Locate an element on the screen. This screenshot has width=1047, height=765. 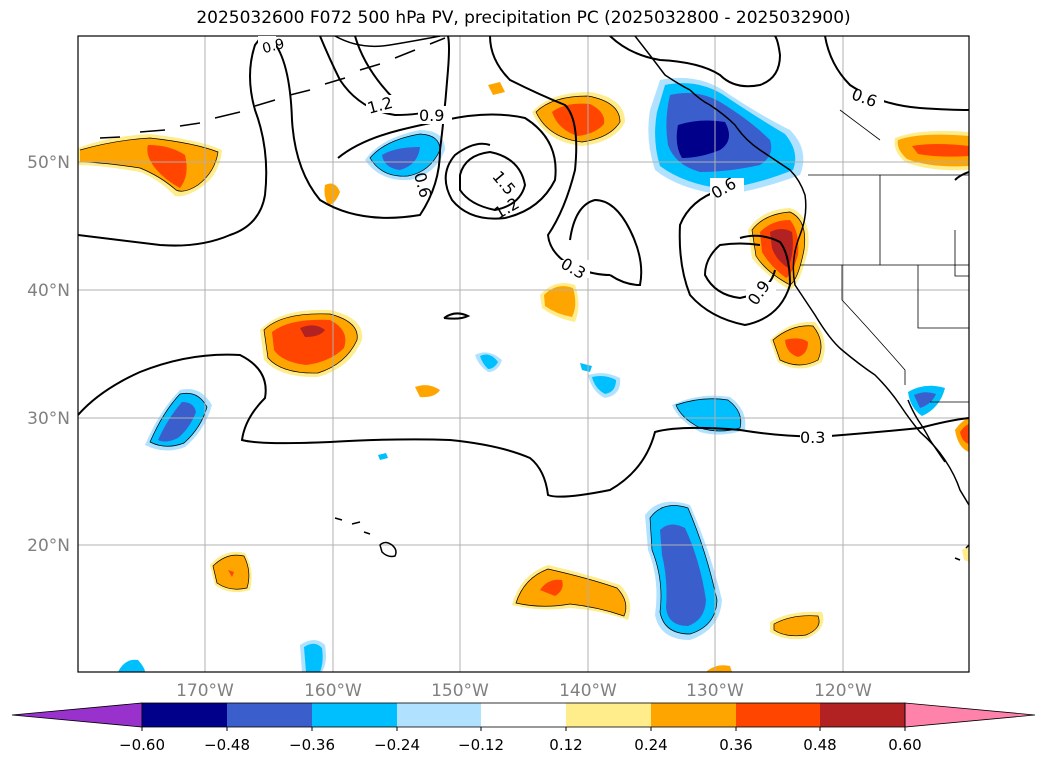
lon-labels: 170°W 160°W 150°W 140°W 130°W 120°W is located at coordinates (524, 691).